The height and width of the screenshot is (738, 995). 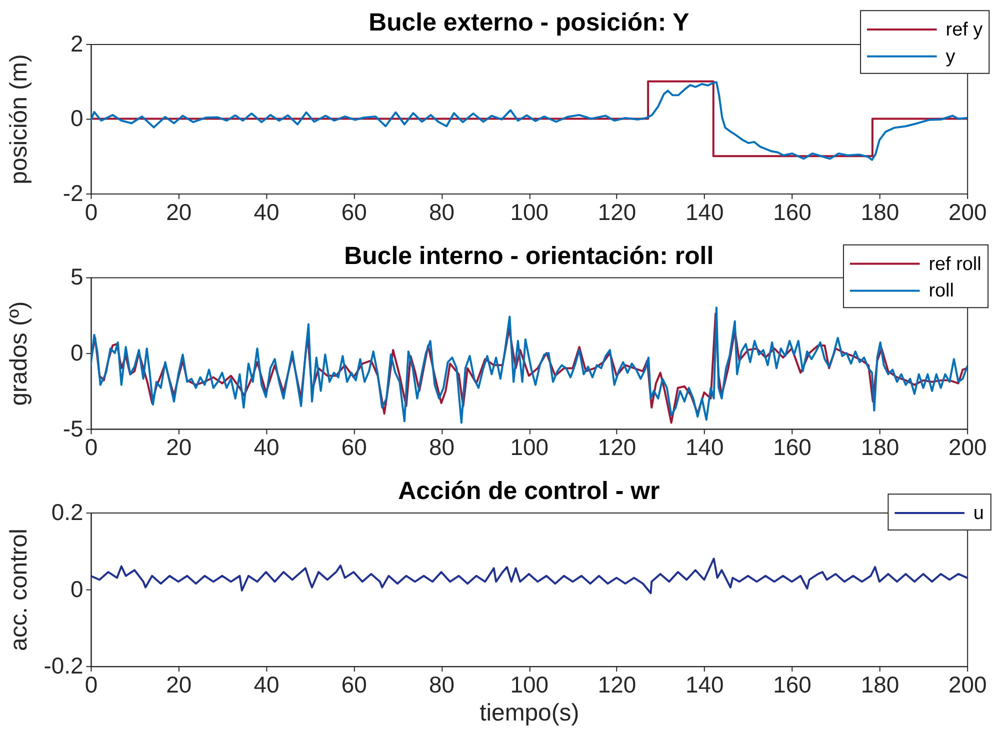 What do you see at coordinates (529, 576) in the screenshot?
I see `line-series` at bounding box center [529, 576].